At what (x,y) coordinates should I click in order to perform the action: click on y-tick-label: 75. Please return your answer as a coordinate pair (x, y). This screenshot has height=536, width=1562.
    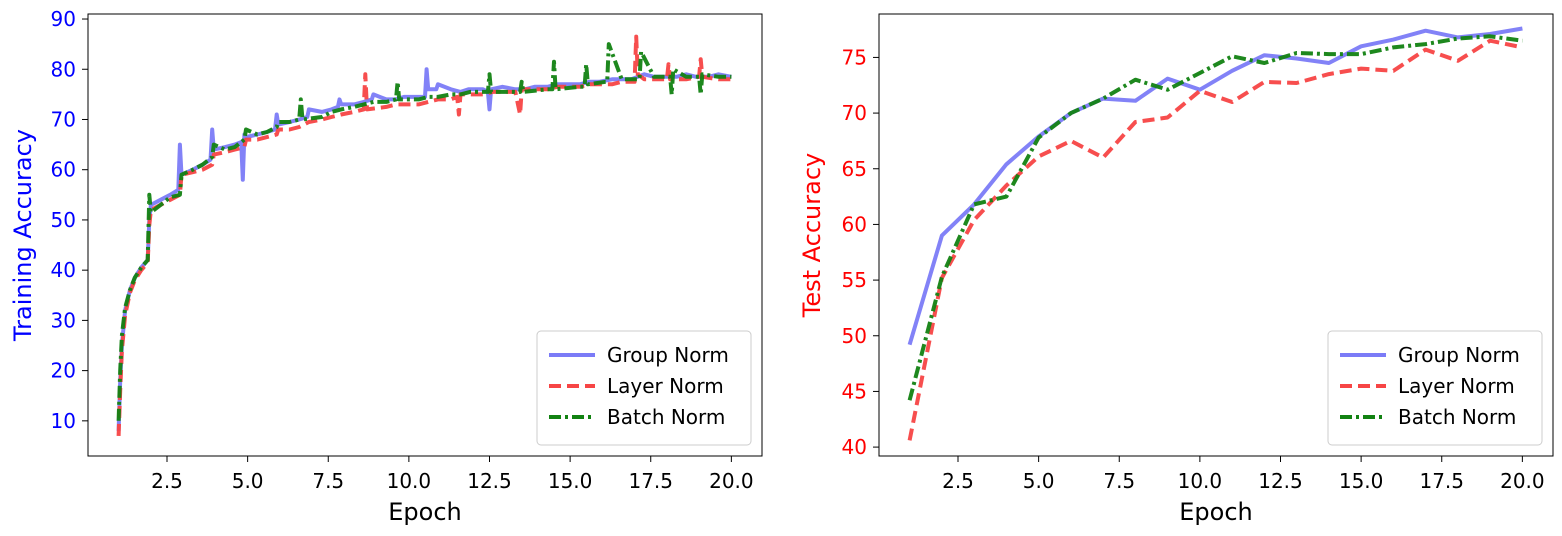
    Looking at the image, I should click on (854, 57).